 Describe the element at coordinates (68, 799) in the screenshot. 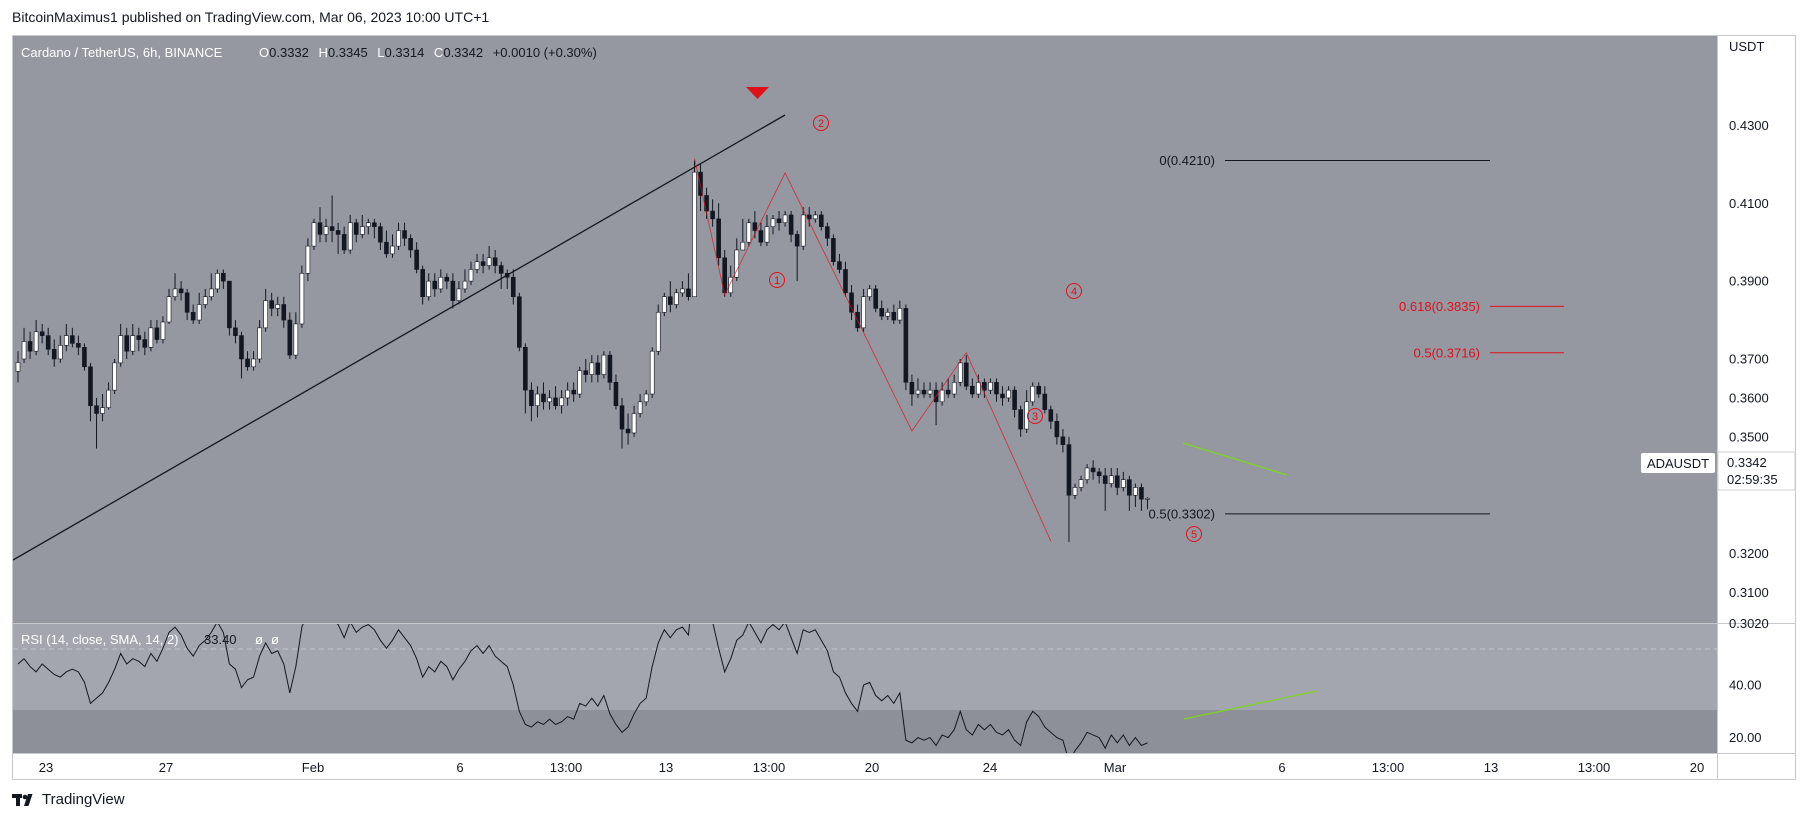

I see `brand: TradingView` at that location.